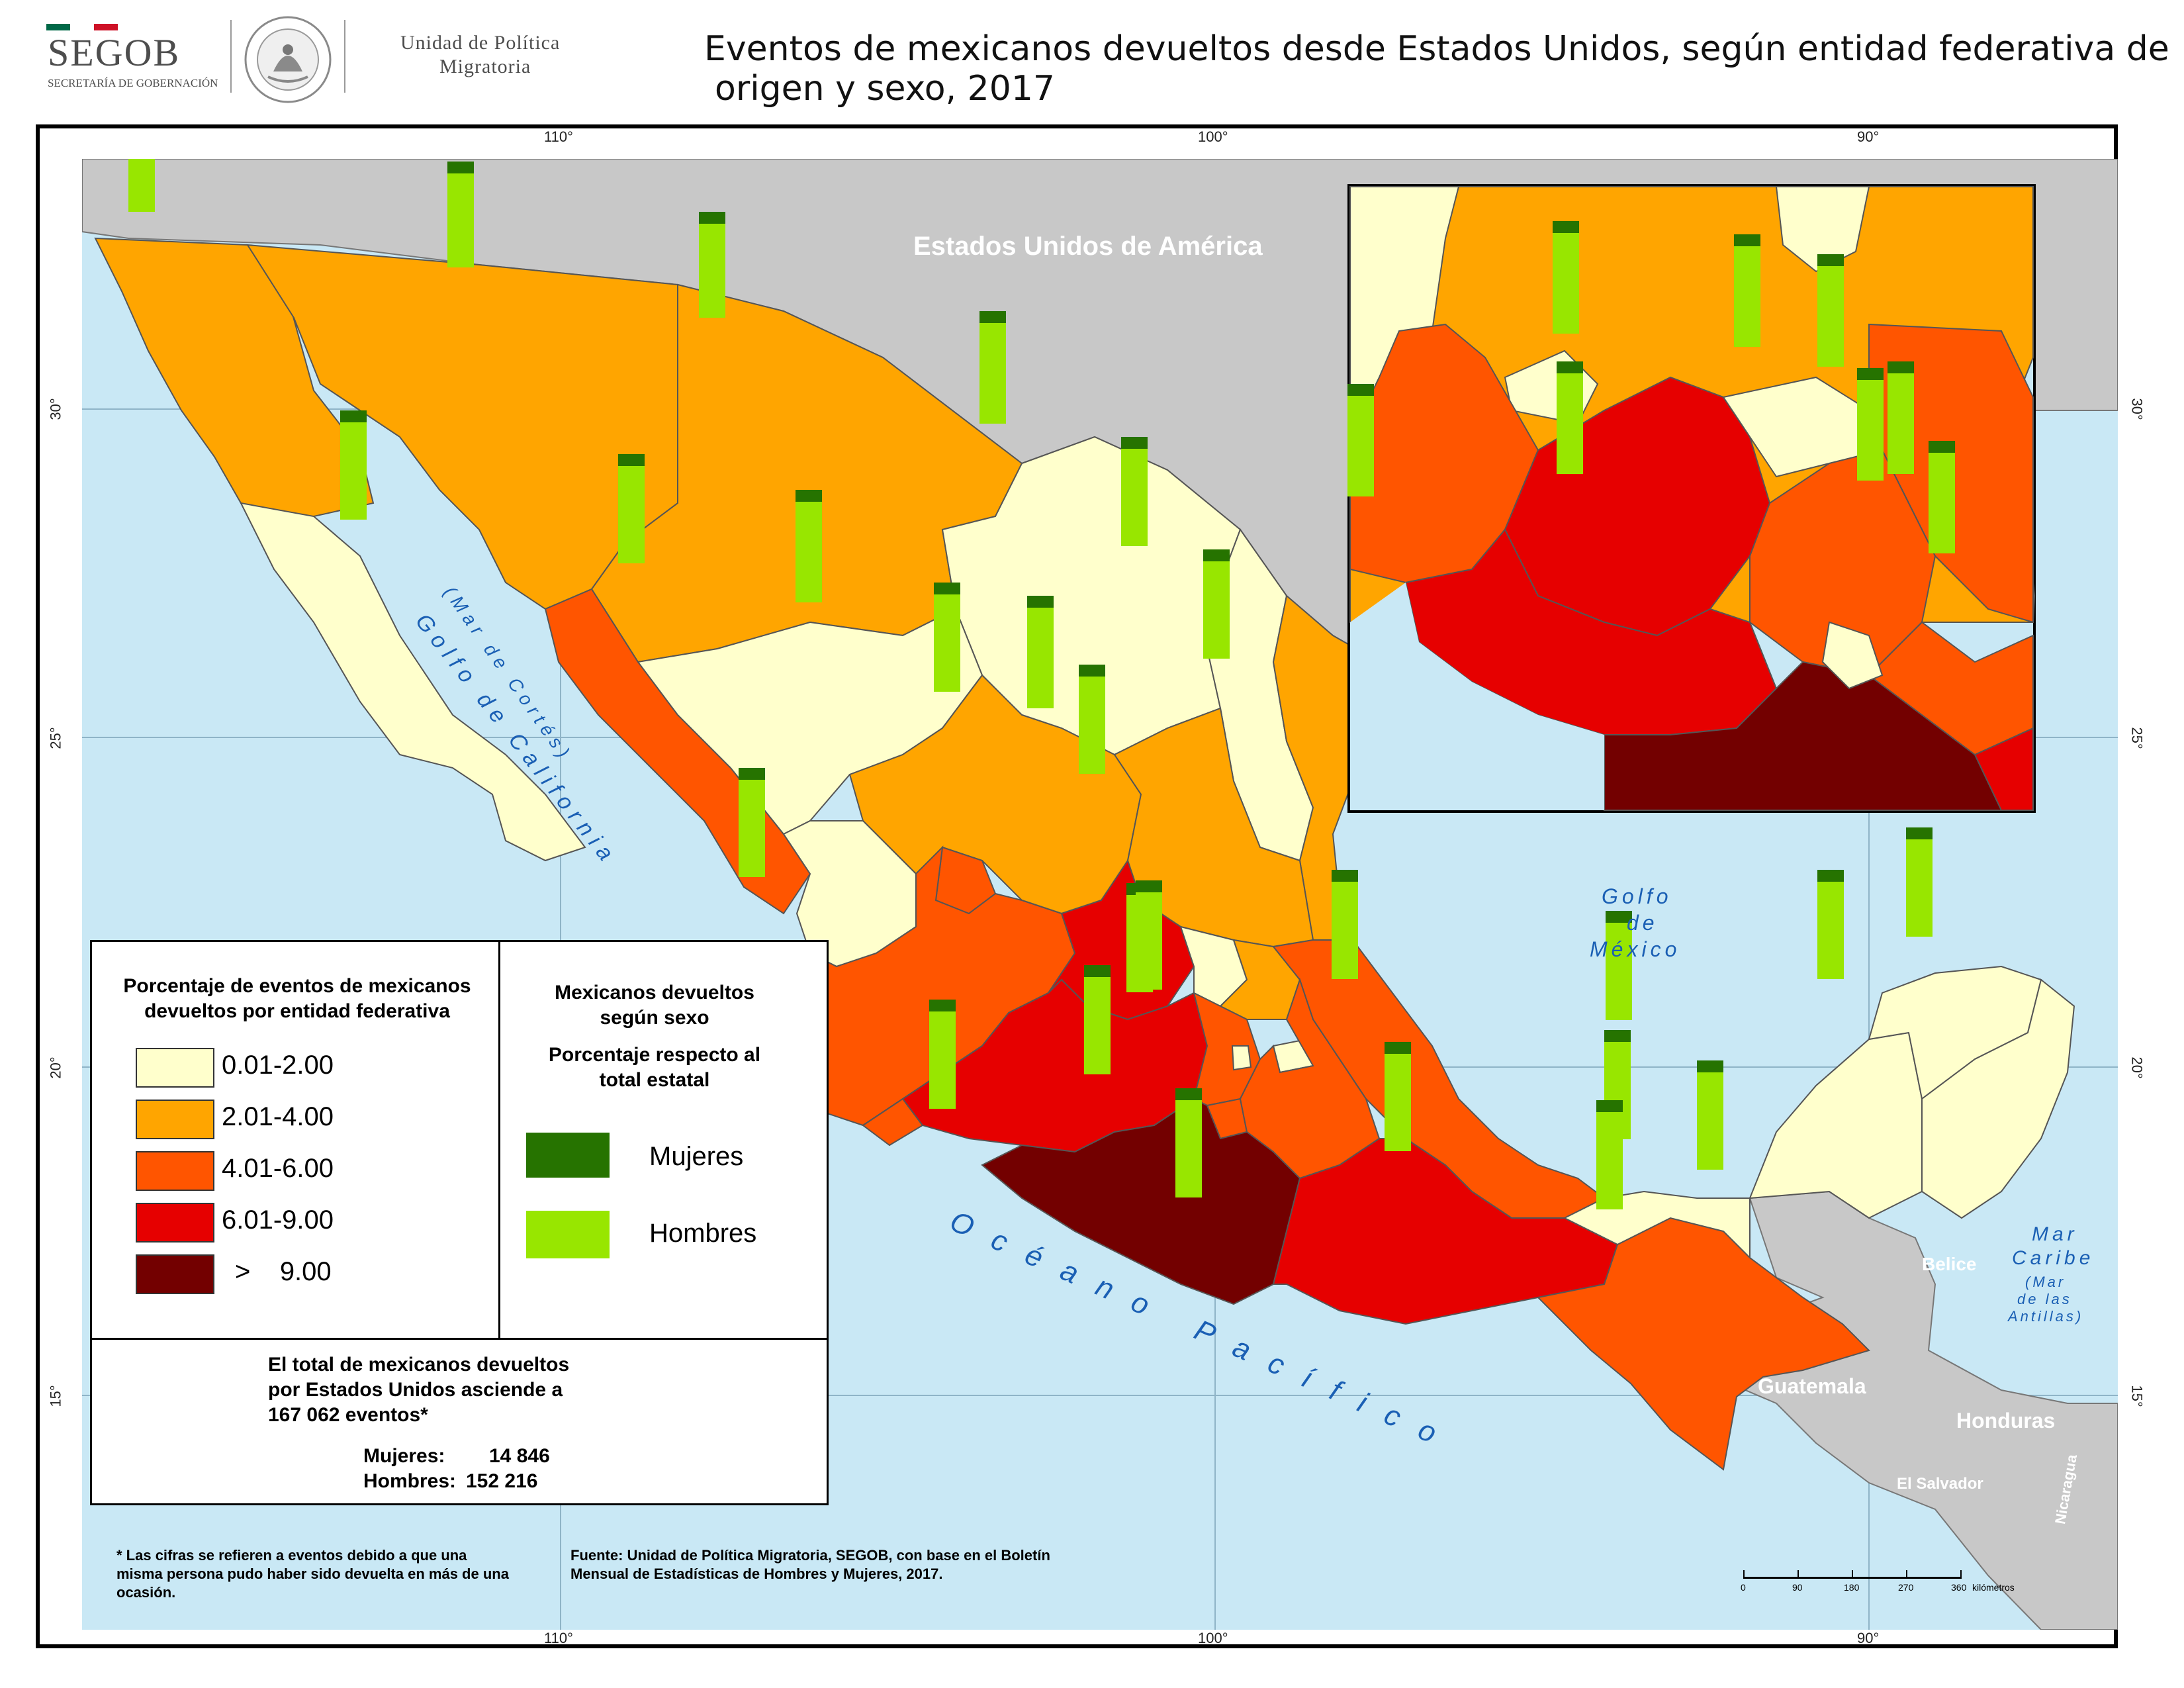  I want to click on legend-class-label: 2.01-4.00, so click(278, 1116).